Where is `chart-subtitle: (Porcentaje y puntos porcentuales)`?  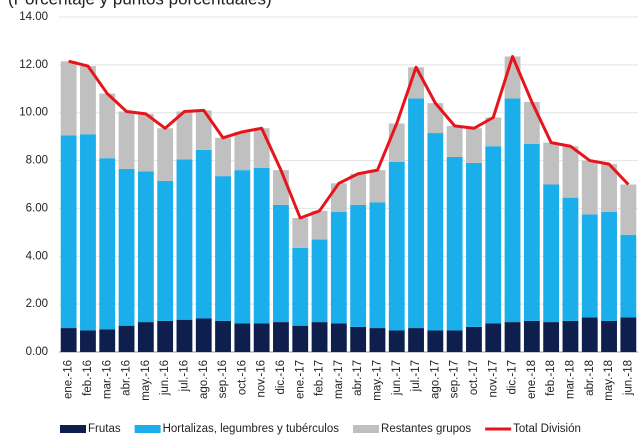
chart-subtitle: (Porcentaje y puntos porcentuales) is located at coordinates (140, 4).